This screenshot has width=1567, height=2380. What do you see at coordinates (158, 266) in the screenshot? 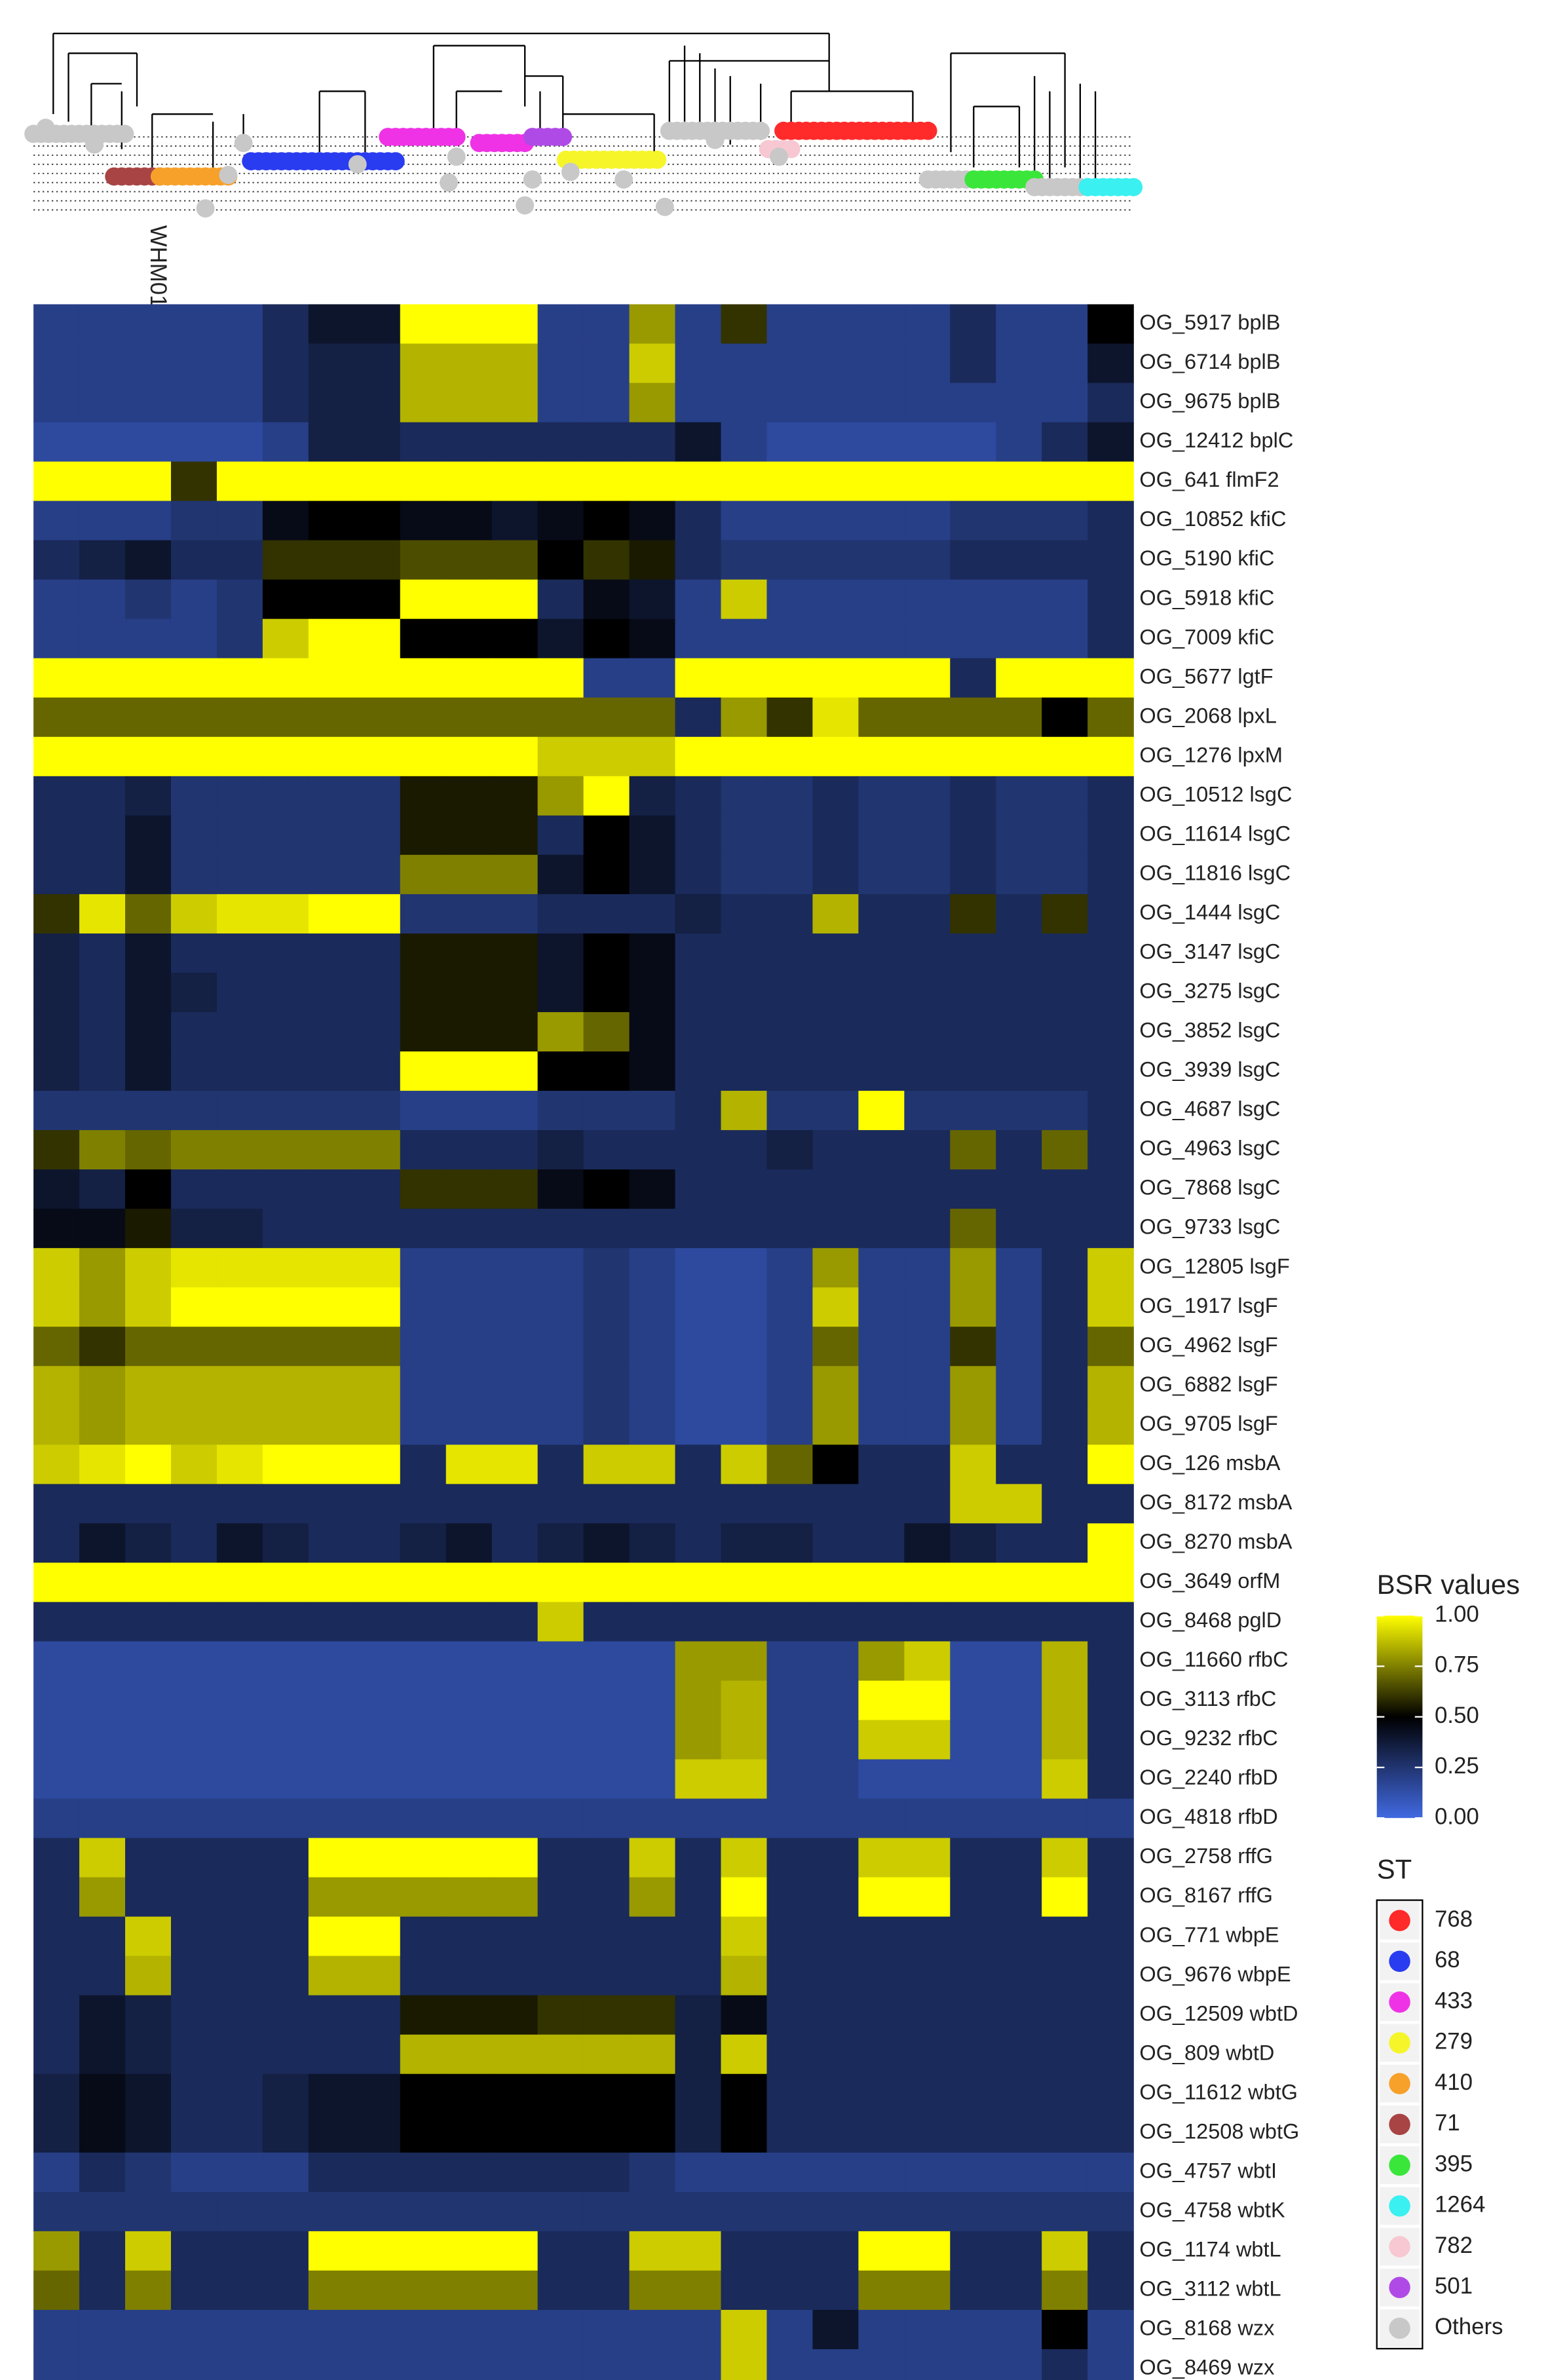
I see `annotation: WHM01` at bounding box center [158, 266].